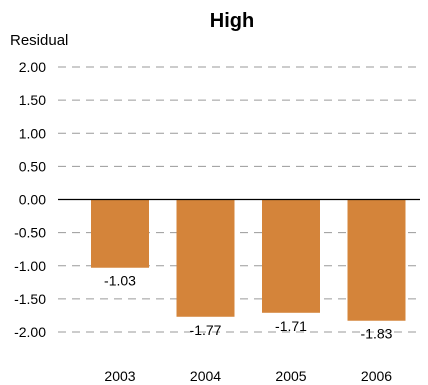  What do you see at coordinates (30, 299) in the screenshot?
I see `y-tick-label: -1.50` at bounding box center [30, 299].